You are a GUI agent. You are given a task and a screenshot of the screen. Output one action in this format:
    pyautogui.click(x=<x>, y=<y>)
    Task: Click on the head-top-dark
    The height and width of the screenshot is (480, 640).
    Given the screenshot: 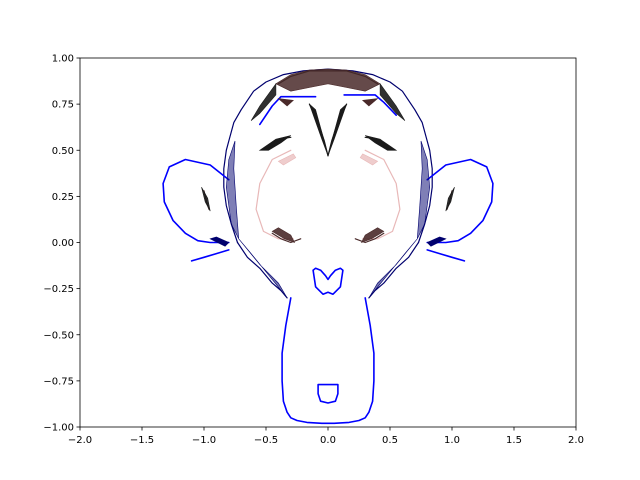 What is the action you would take?
    pyautogui.click(x=263, y=101)
    